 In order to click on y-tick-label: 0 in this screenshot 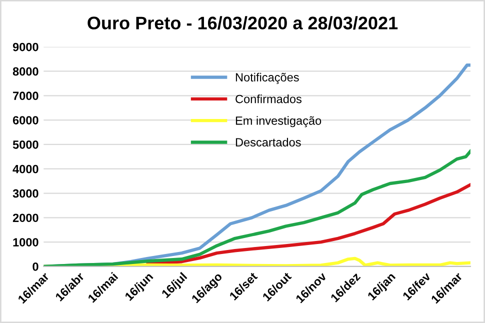, I will do `click(35, 266)`.